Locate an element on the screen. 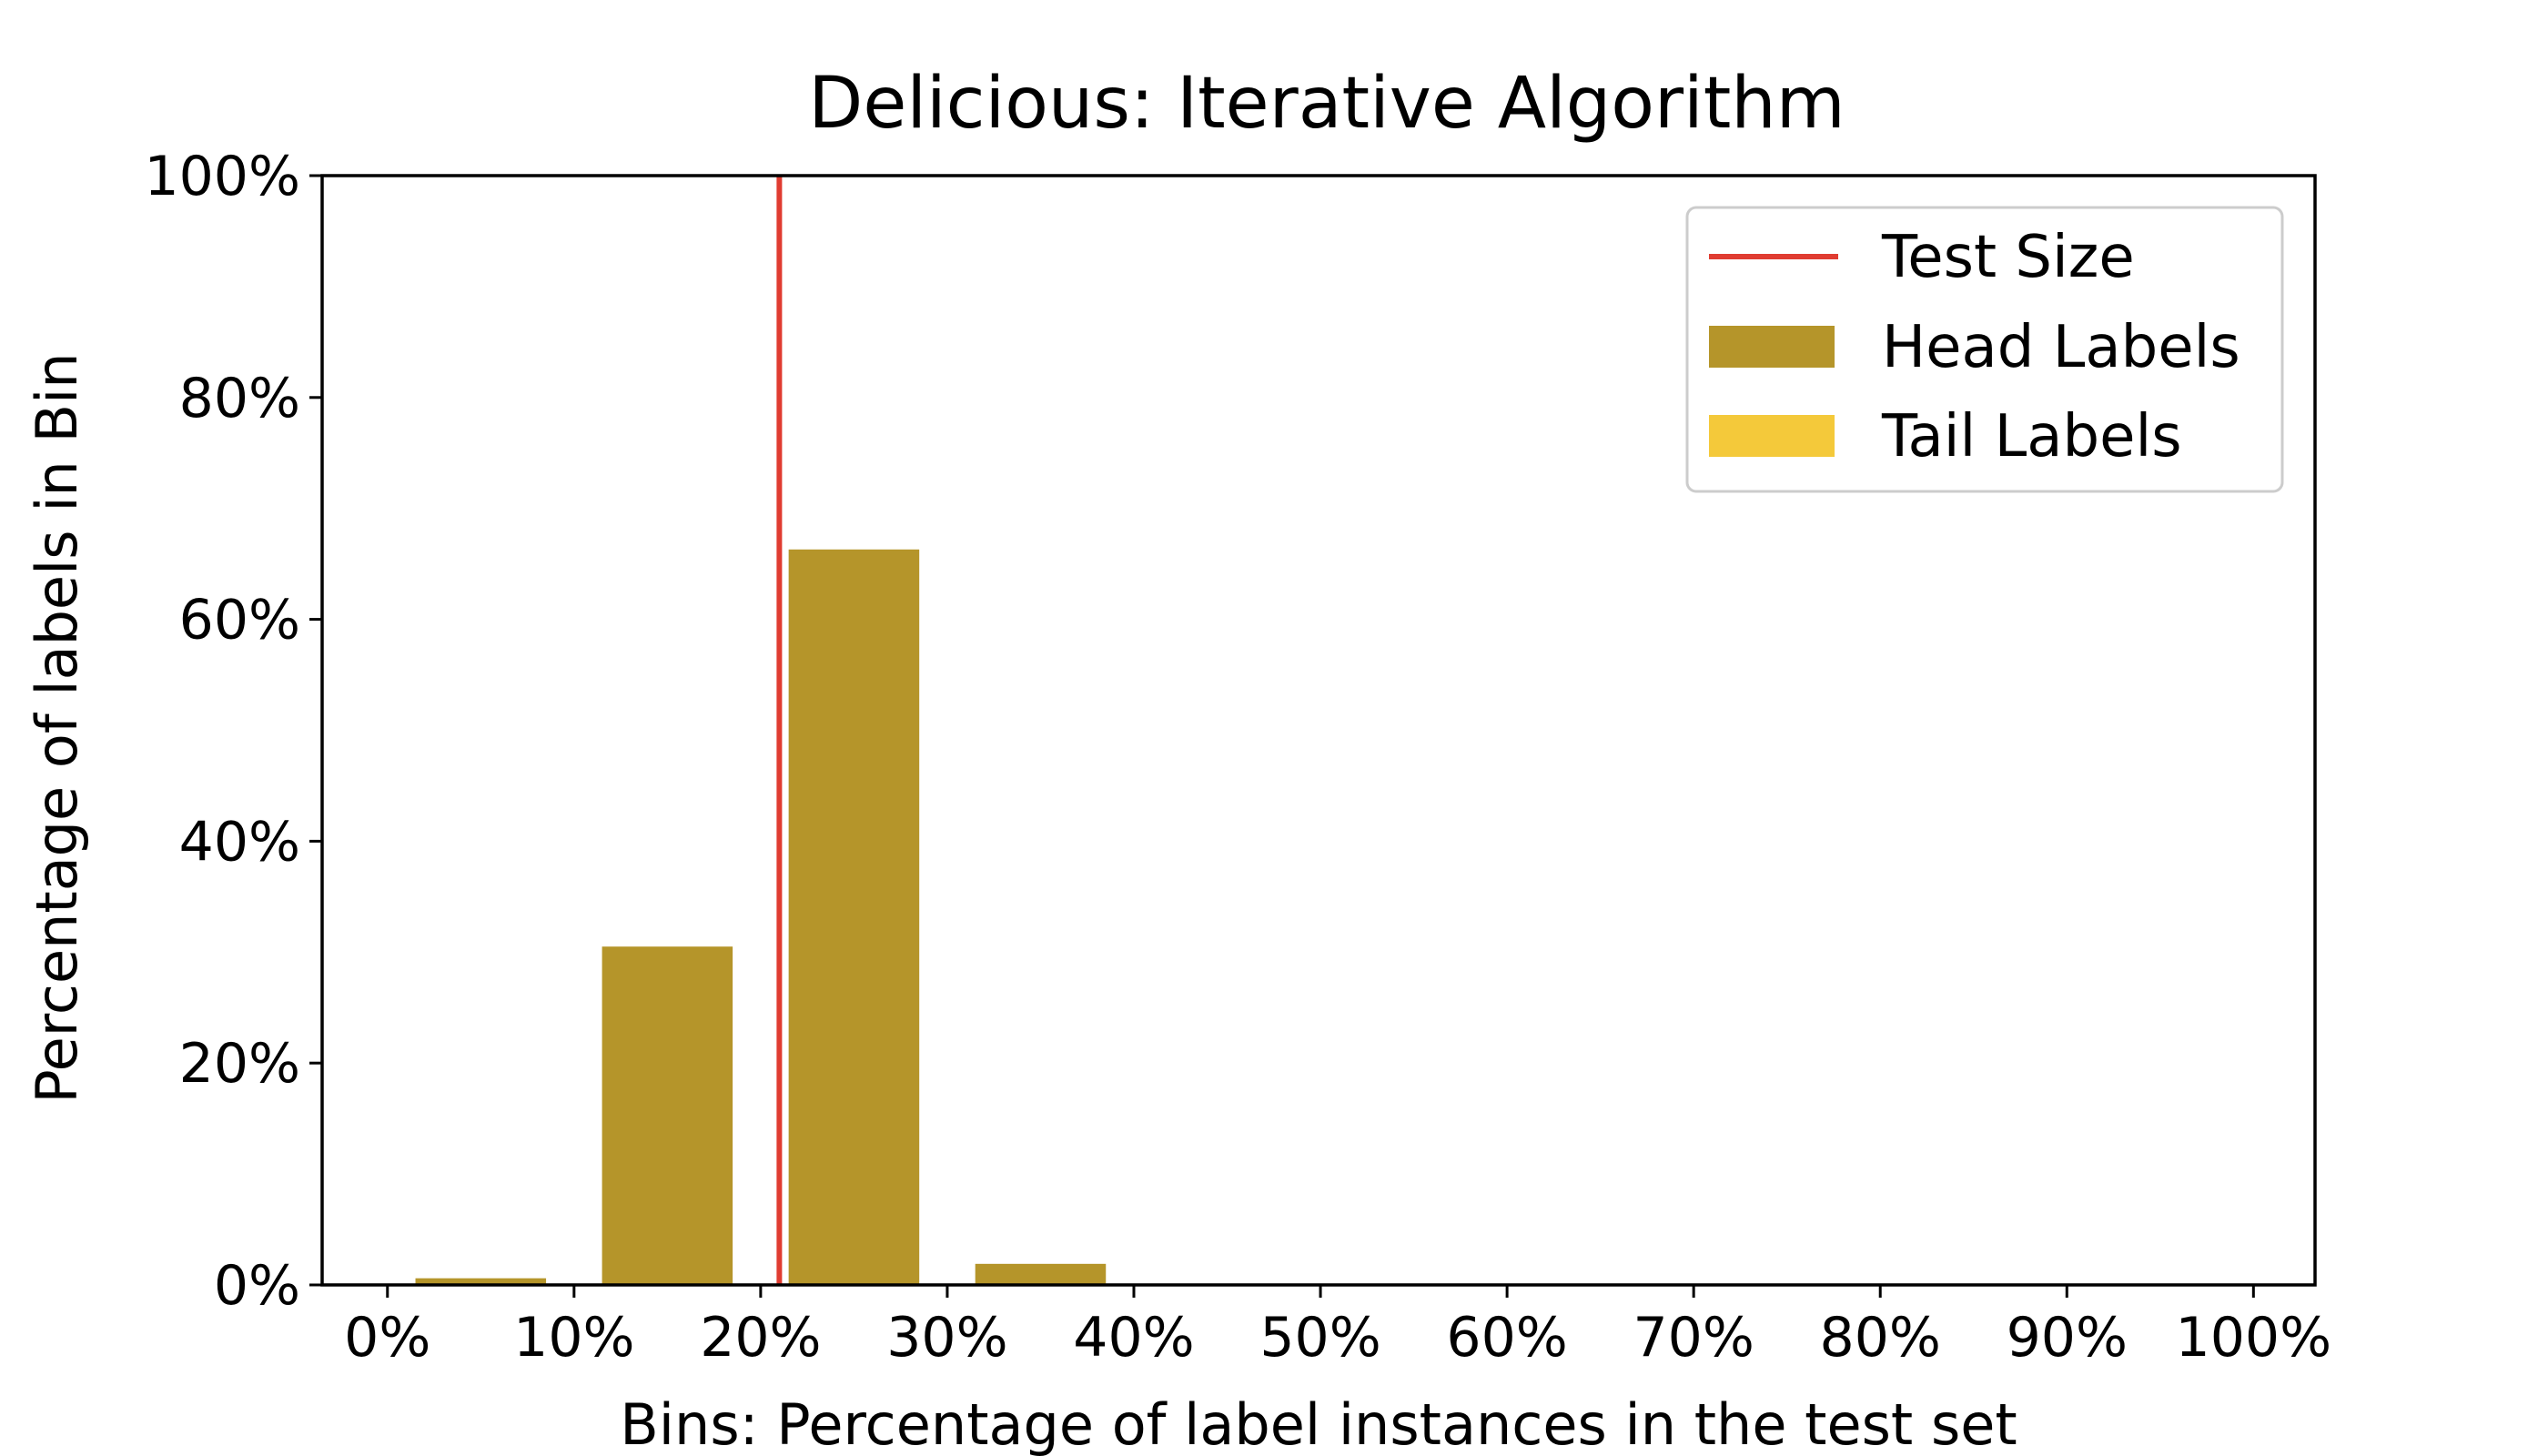  legend-swatch-head-labels is located at coordinates (1772, 347).